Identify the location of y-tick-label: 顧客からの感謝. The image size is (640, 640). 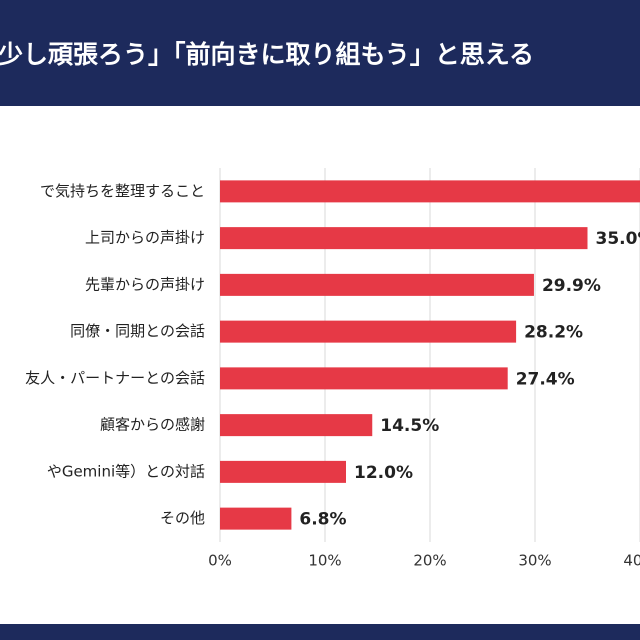
(152, 425).